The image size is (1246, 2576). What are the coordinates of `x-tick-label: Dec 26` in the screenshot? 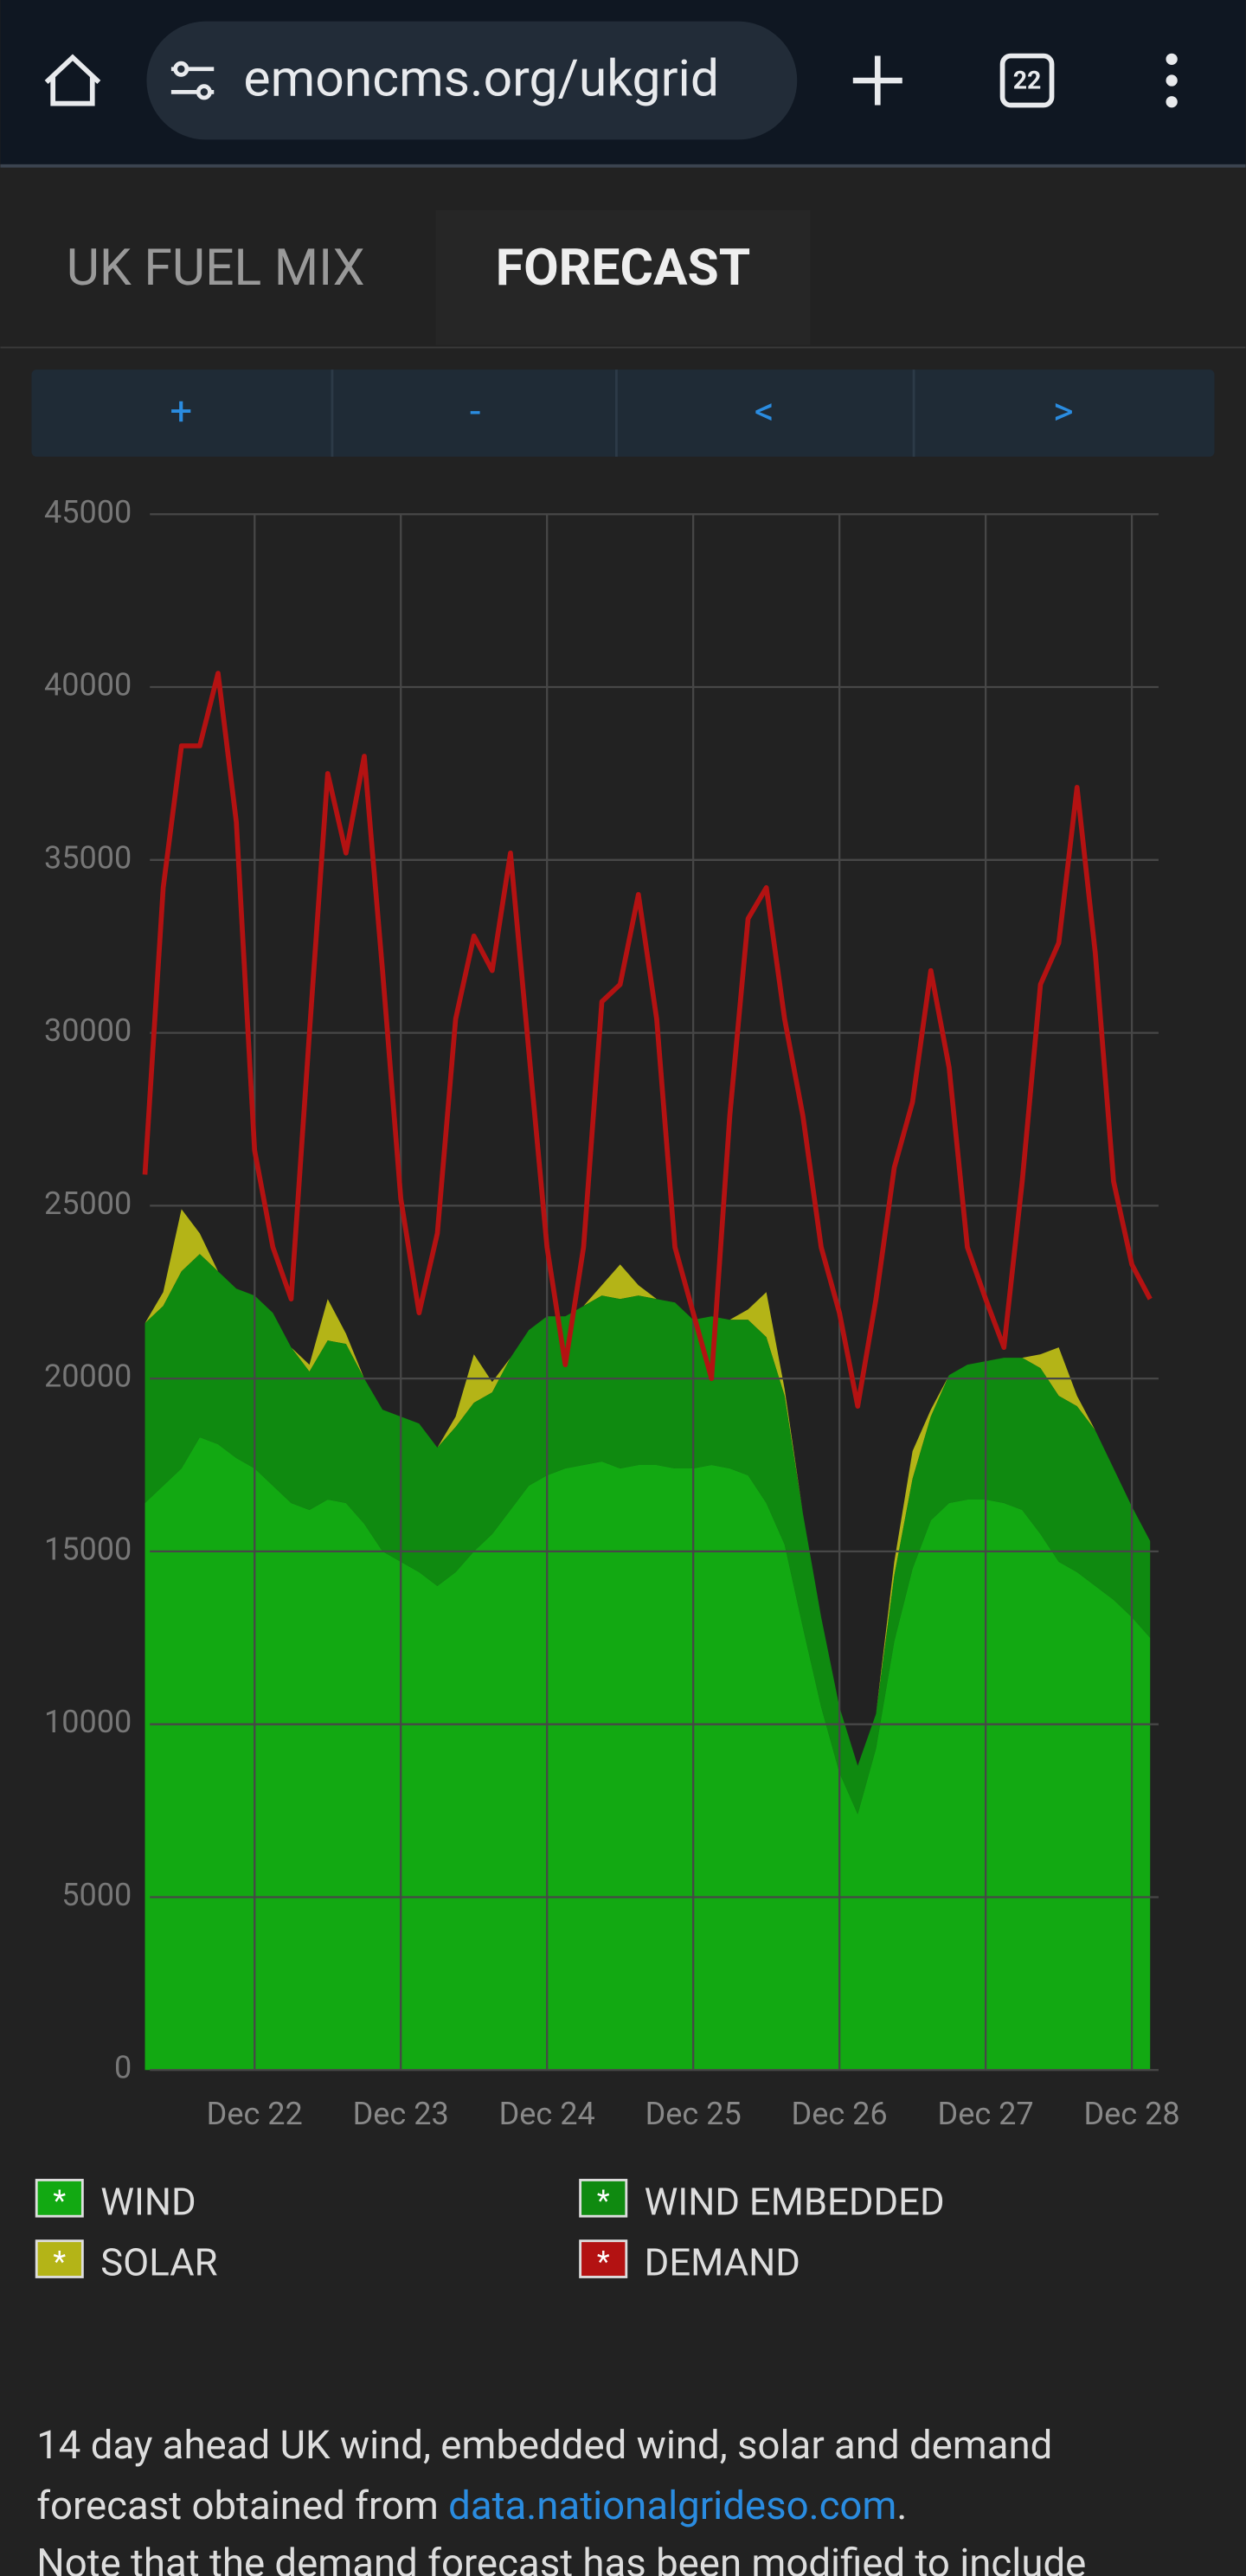 It's located at (840, 2114).